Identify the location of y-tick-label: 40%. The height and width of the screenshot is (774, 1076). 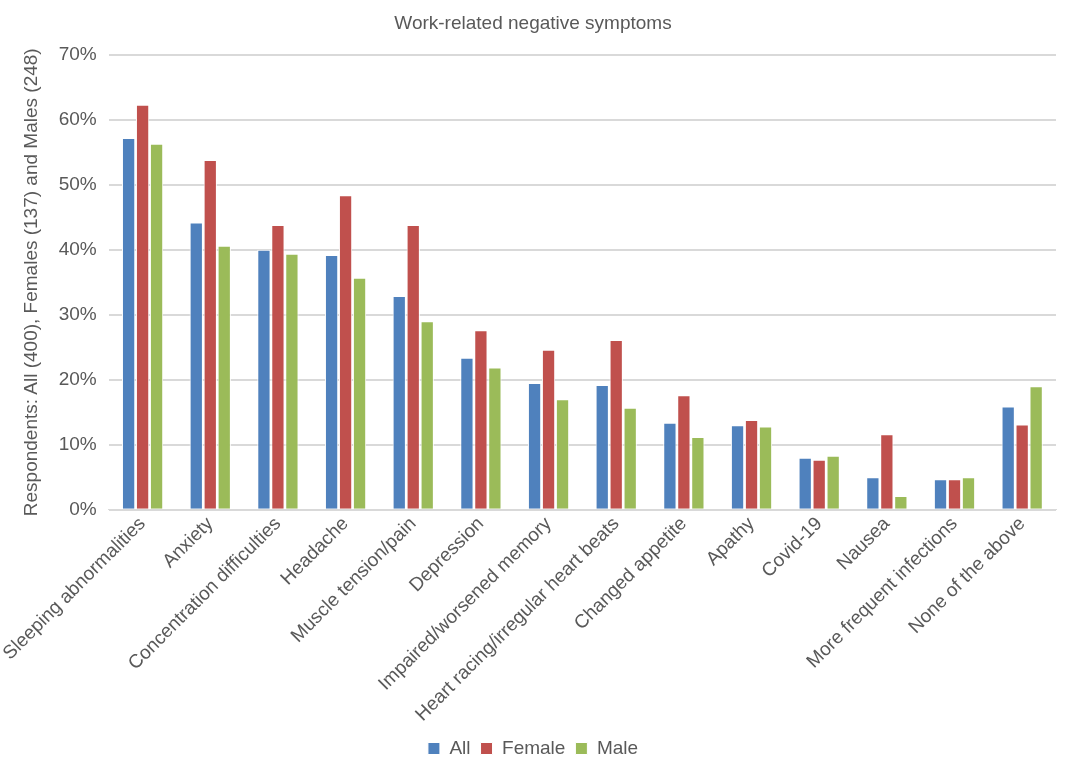
(77, 249).